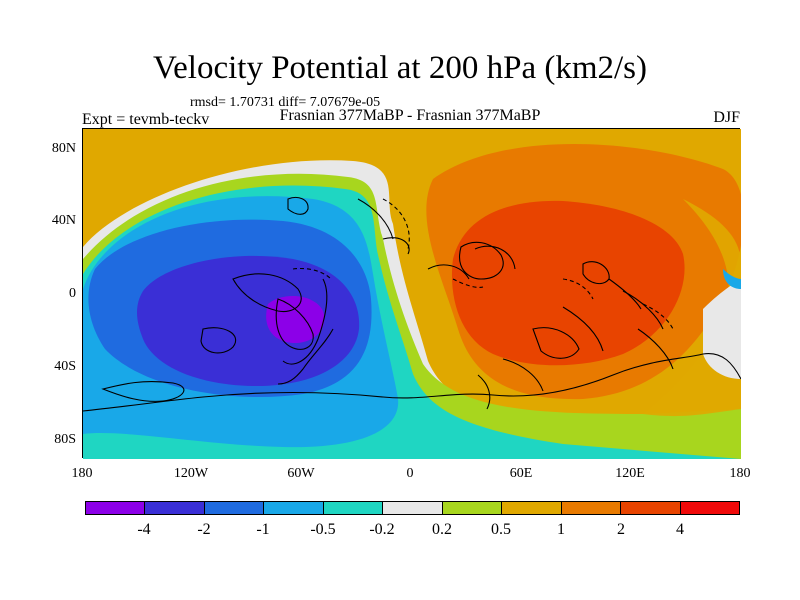 This screenshot has width=800, height=600. I want to click on colorbar, so click(412, 508).